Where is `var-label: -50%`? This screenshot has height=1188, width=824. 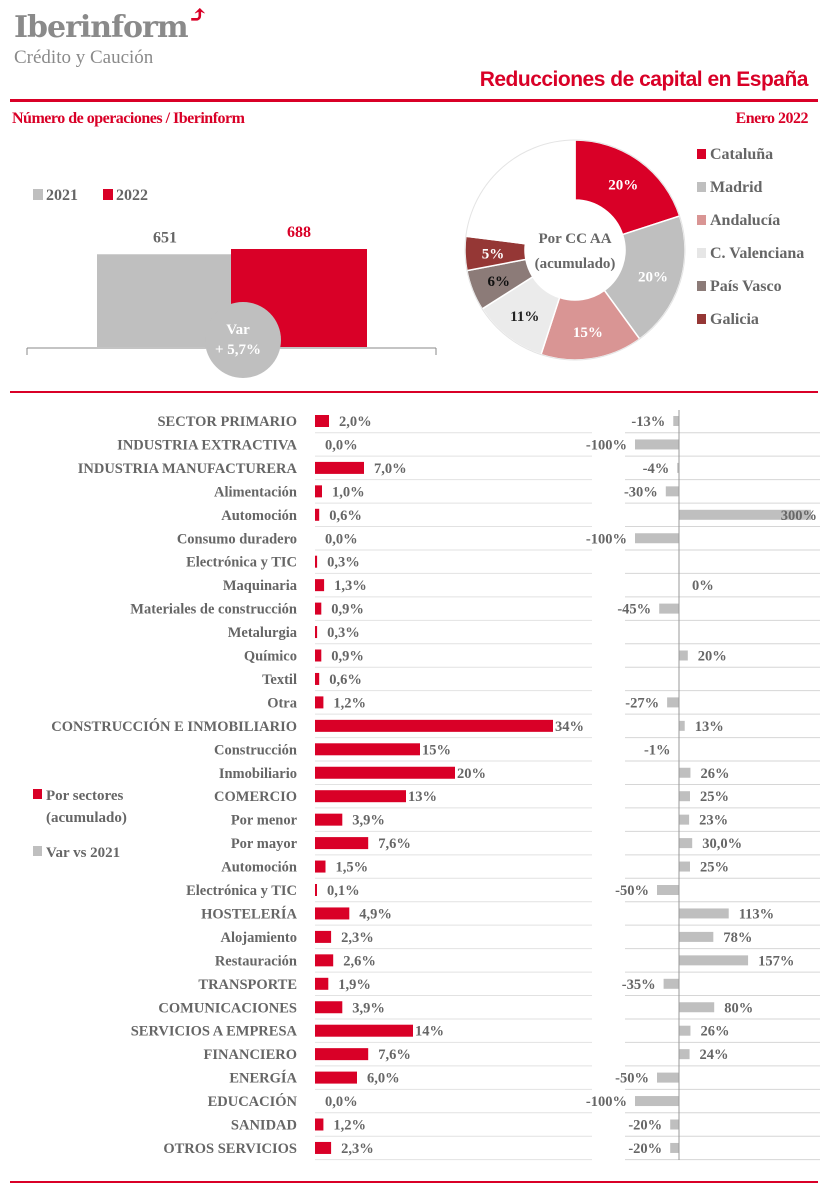
var-label: -50% is located at coordinates (632, 891).